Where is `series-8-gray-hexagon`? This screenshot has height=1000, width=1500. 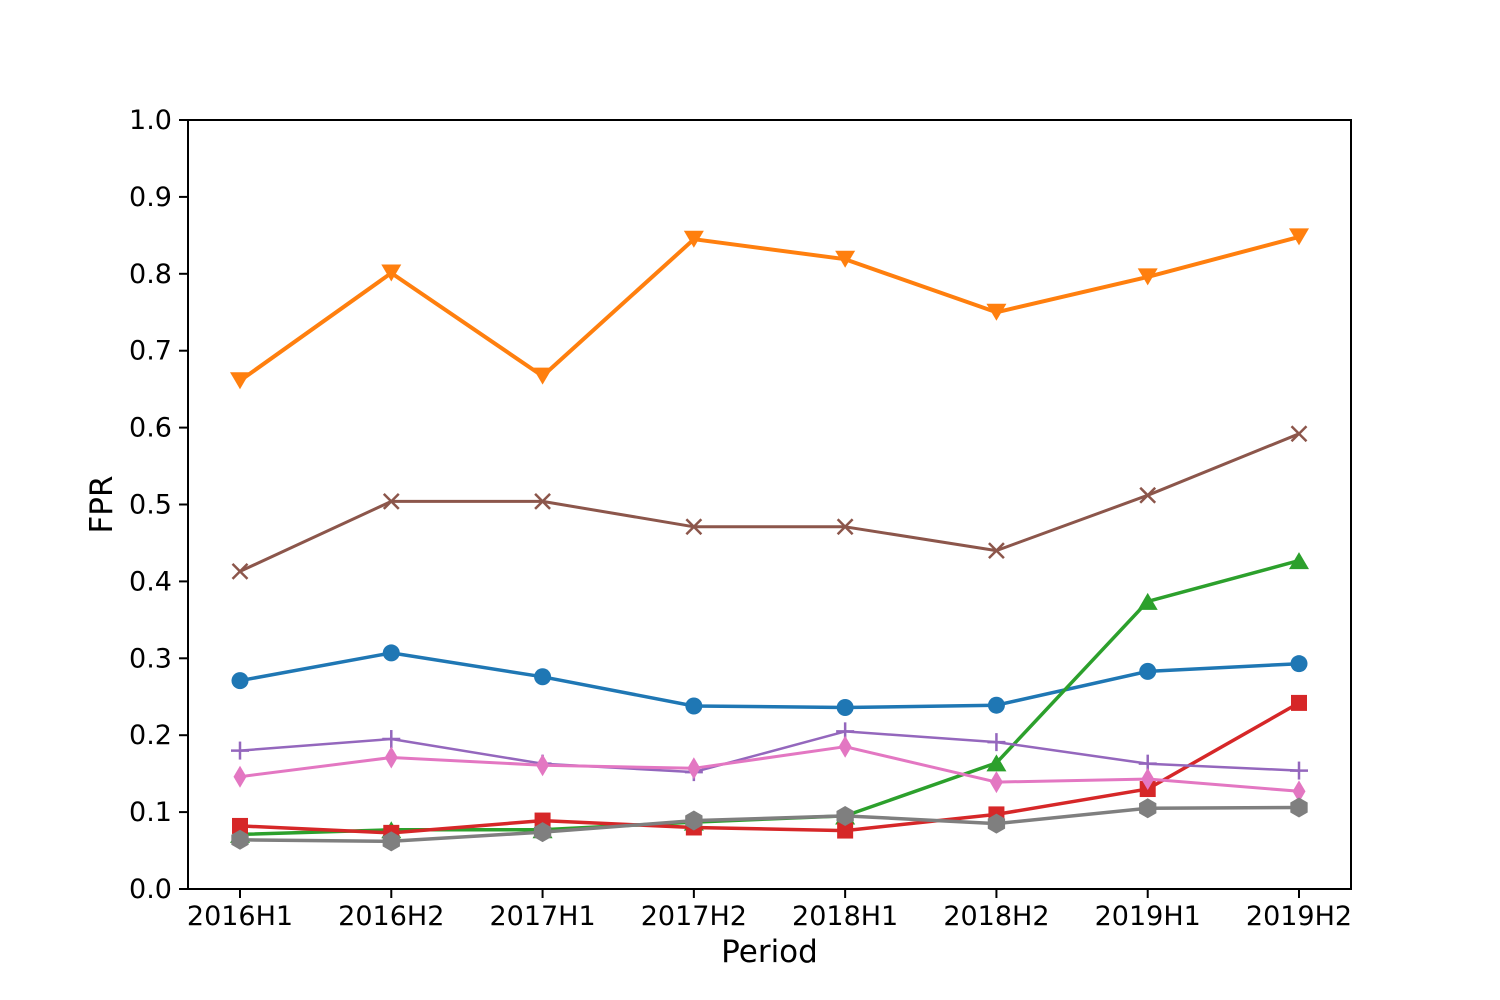
series-8-gray-hexagon is located at coordinates (769, 824).